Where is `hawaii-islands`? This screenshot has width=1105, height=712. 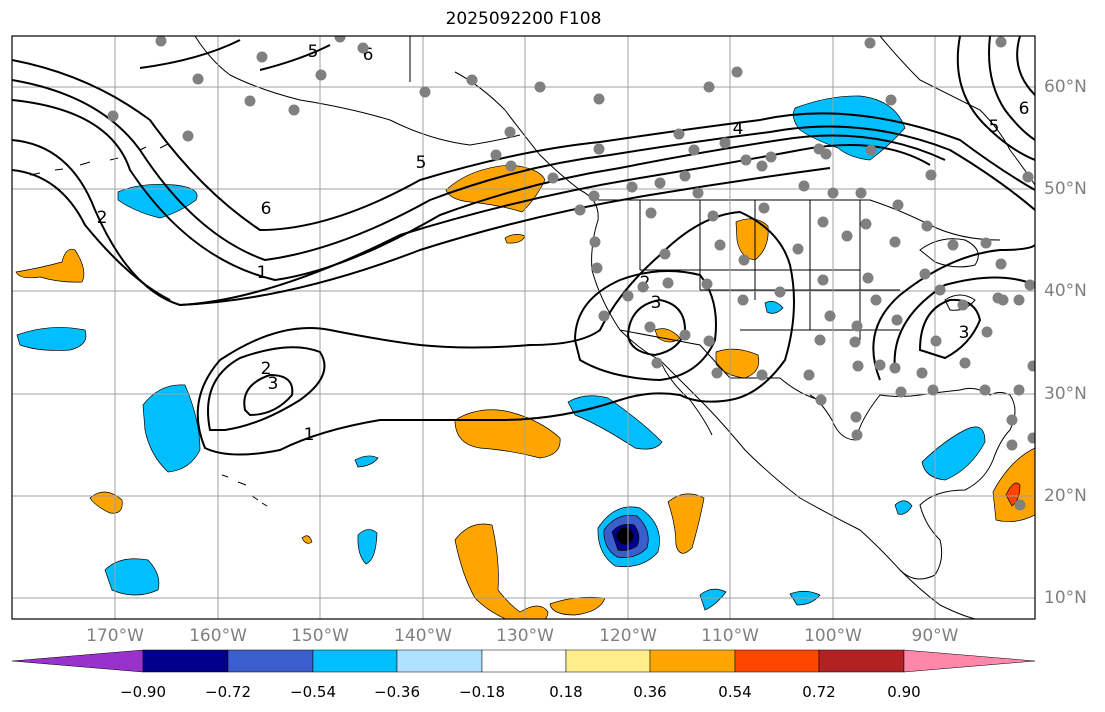
hawaii-islands is located at coordinates (244, 490).